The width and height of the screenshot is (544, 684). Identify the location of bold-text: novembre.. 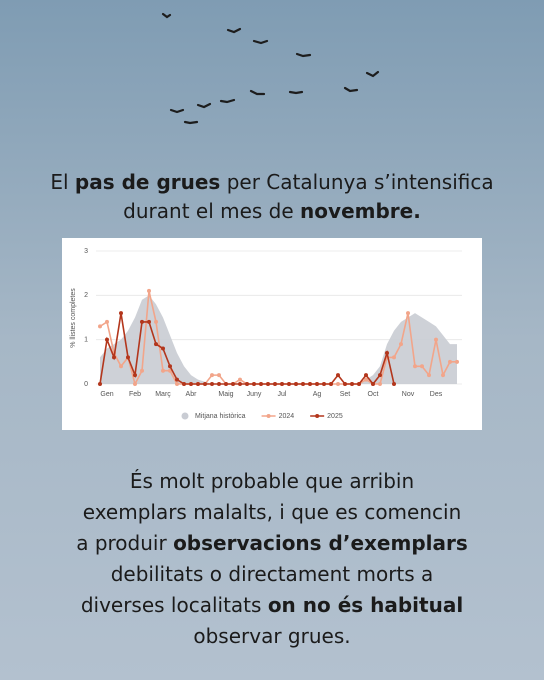
(360, 211).